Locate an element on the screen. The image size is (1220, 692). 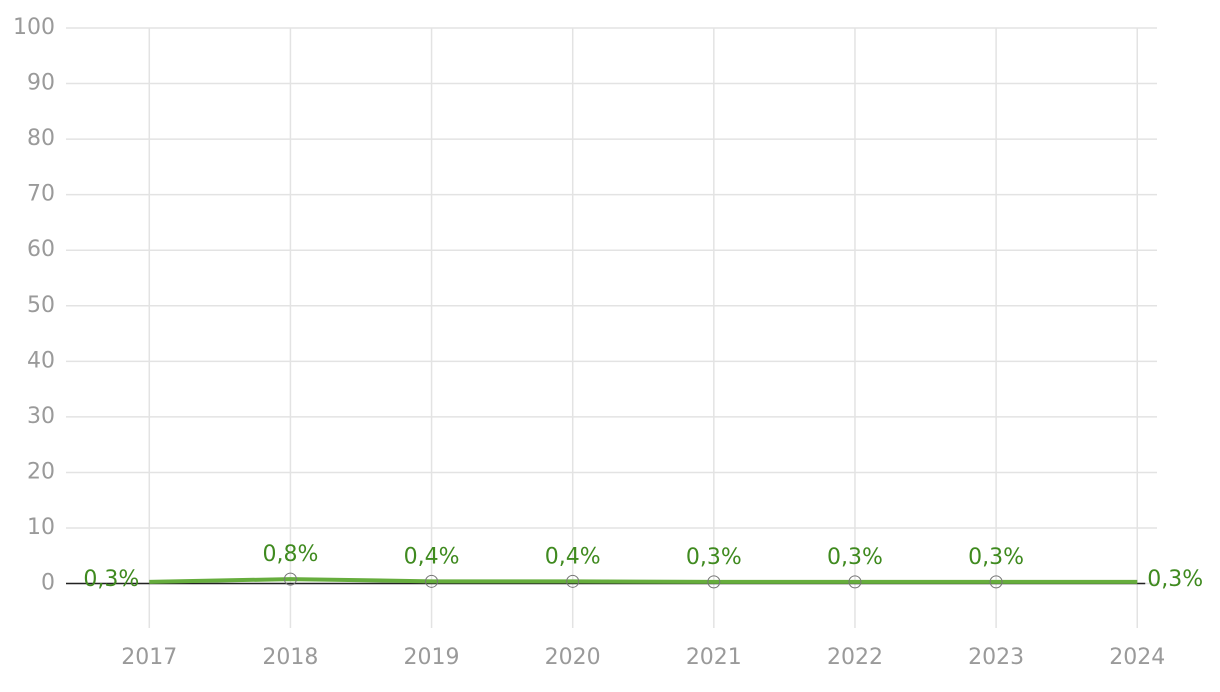
y-tick-label: 100 is located at coordinates (34, 27).